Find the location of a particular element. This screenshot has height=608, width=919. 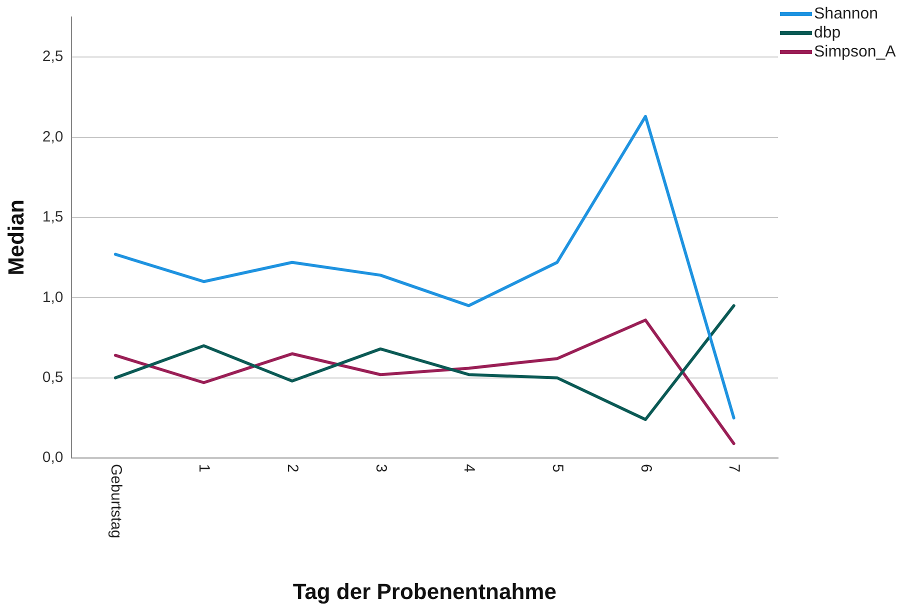

y-tick-label: 2,0 is located at coordinates (53, 137).